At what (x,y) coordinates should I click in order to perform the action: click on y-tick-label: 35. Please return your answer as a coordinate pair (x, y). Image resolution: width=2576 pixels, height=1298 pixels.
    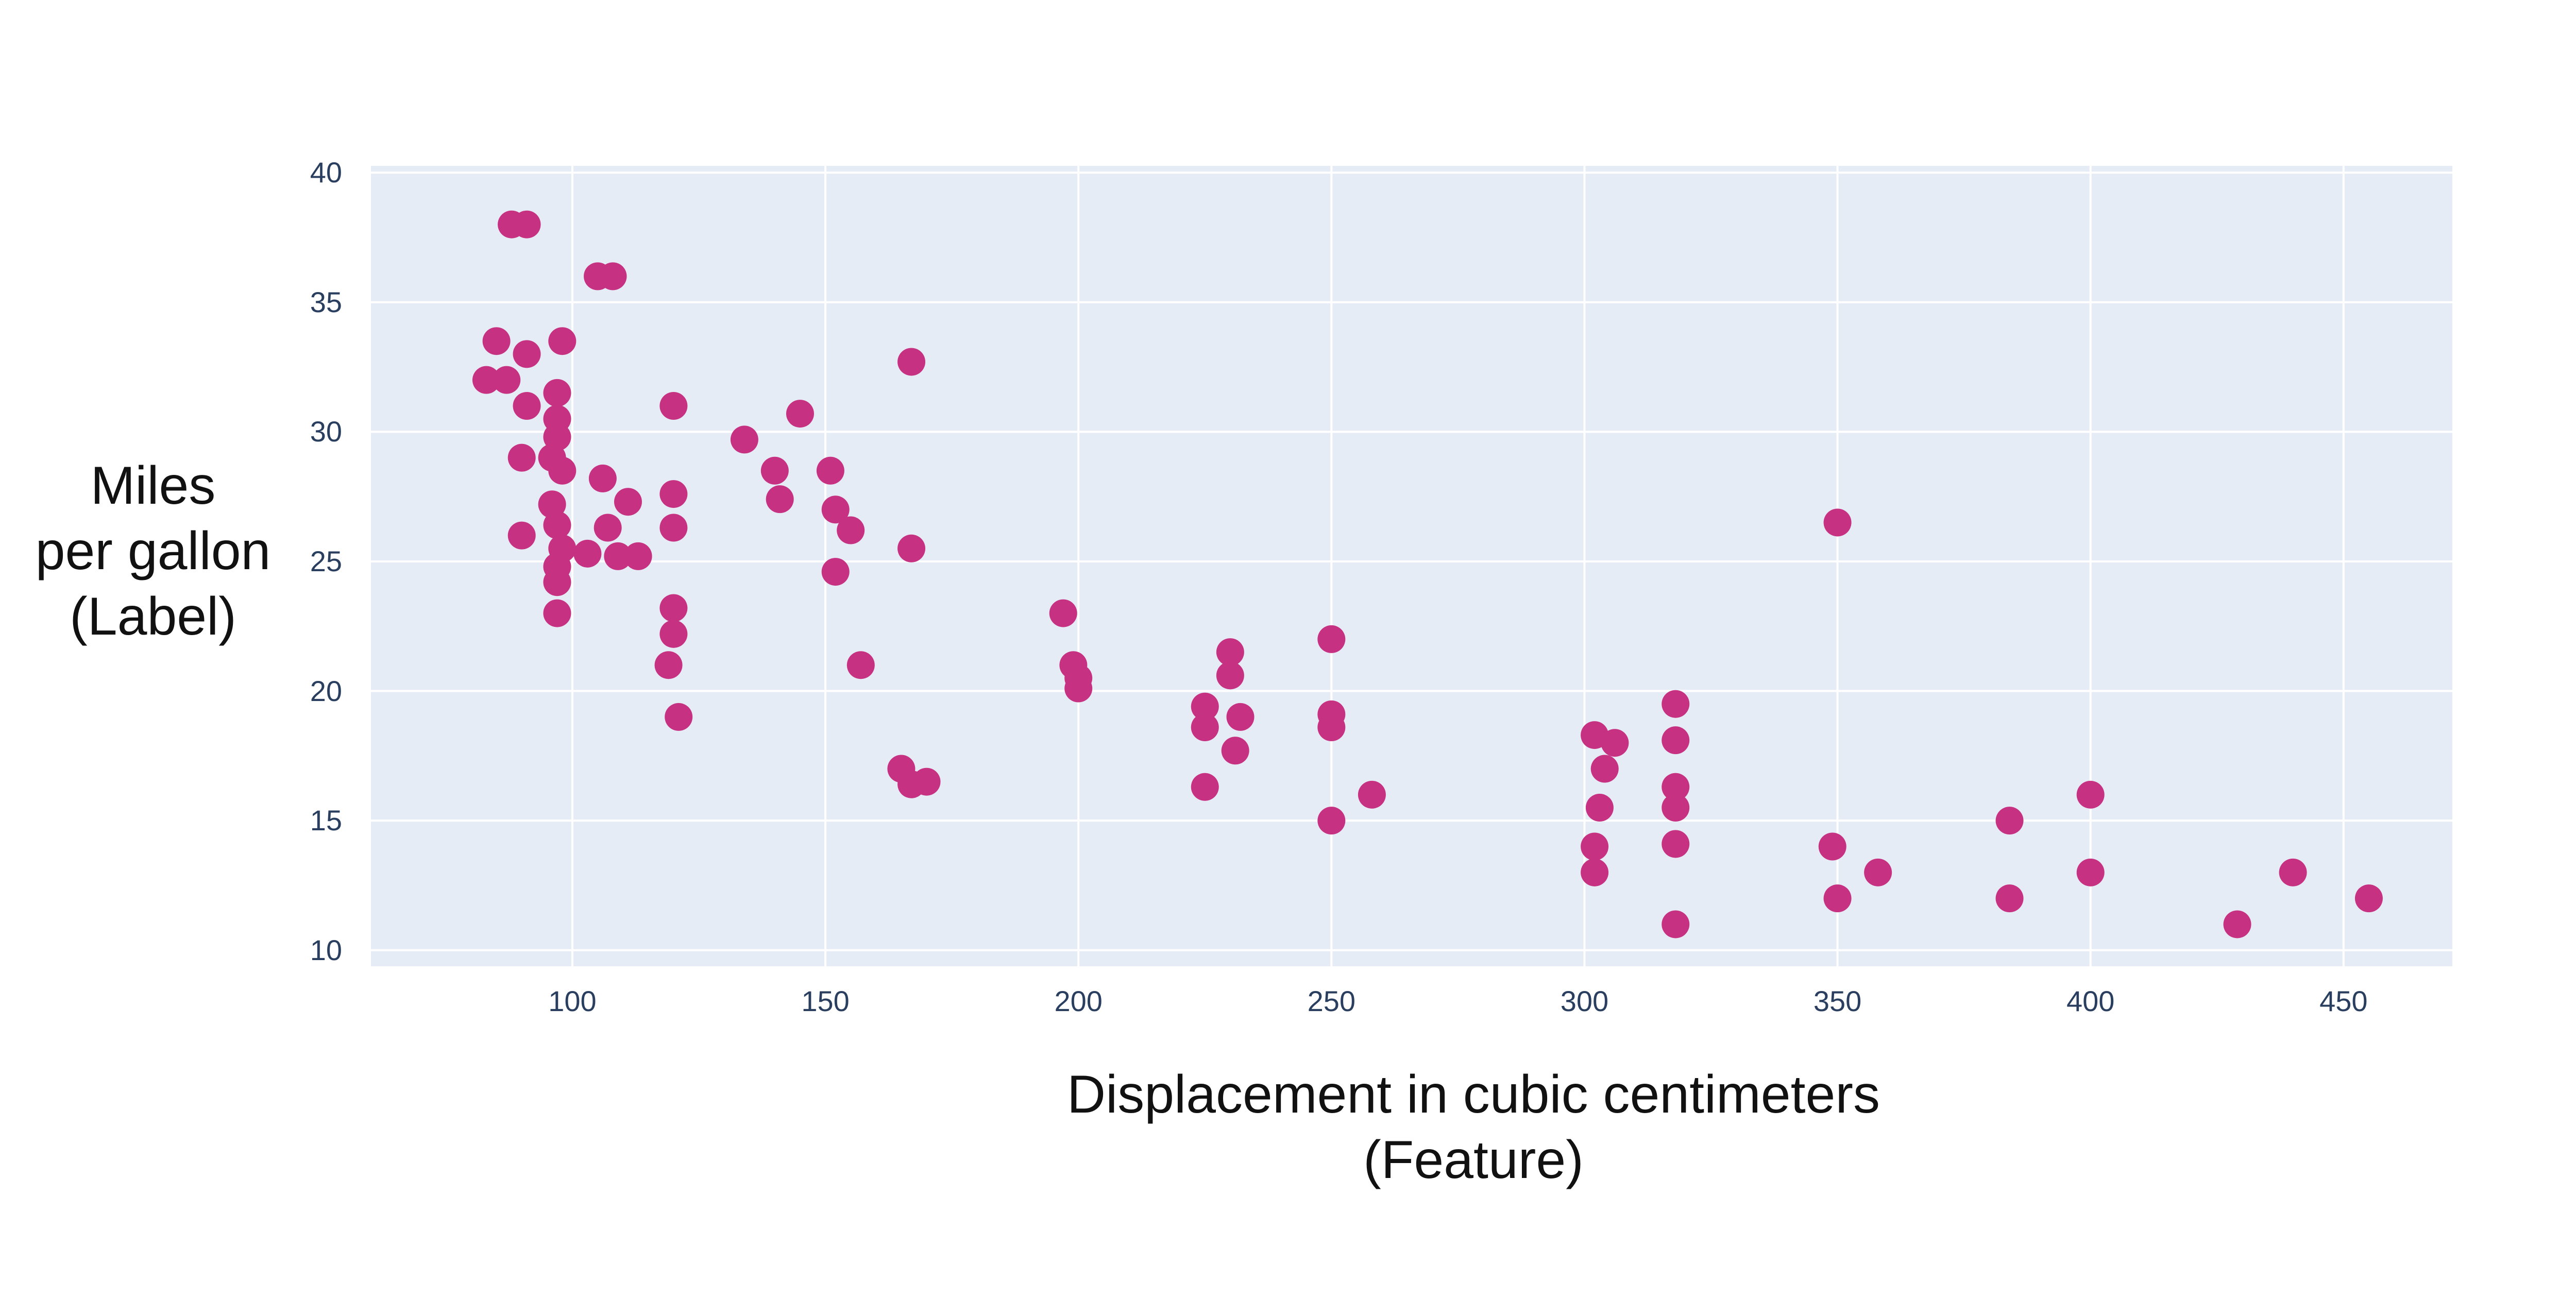
    Looking at the image, I should click on (326, 301).